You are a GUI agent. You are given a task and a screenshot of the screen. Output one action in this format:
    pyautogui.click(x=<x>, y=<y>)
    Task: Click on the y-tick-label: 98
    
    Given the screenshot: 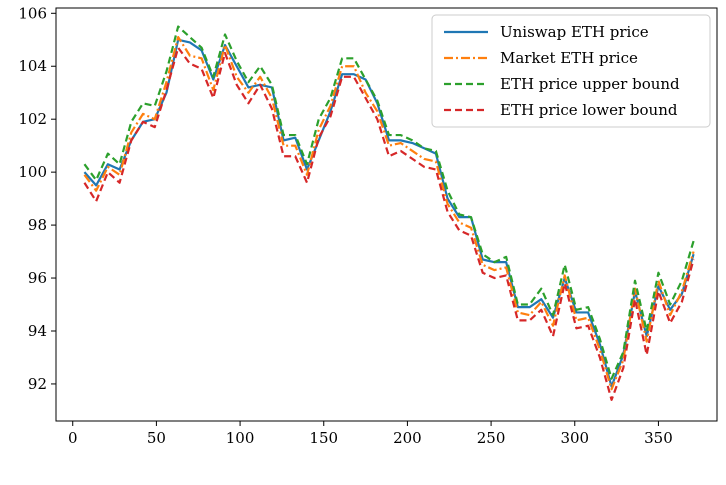 What is the action you would take?
    pyautogui.click(x=37, y=225)
    